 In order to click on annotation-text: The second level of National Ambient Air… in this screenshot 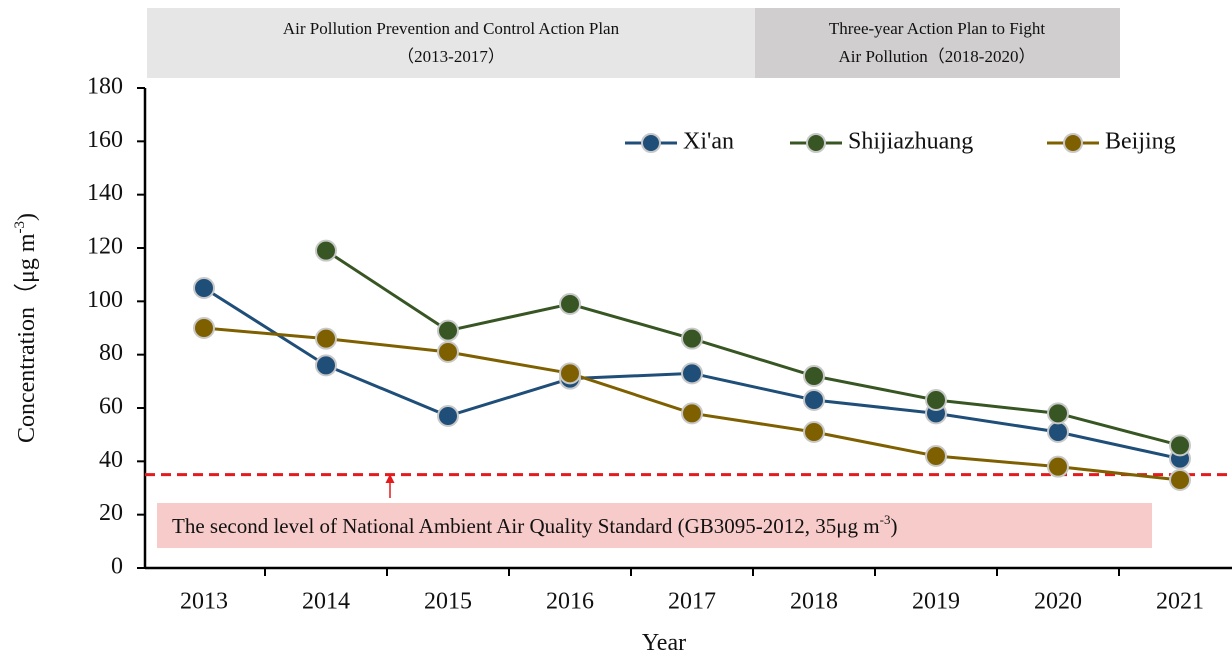, I will do `click(526, 526)`.